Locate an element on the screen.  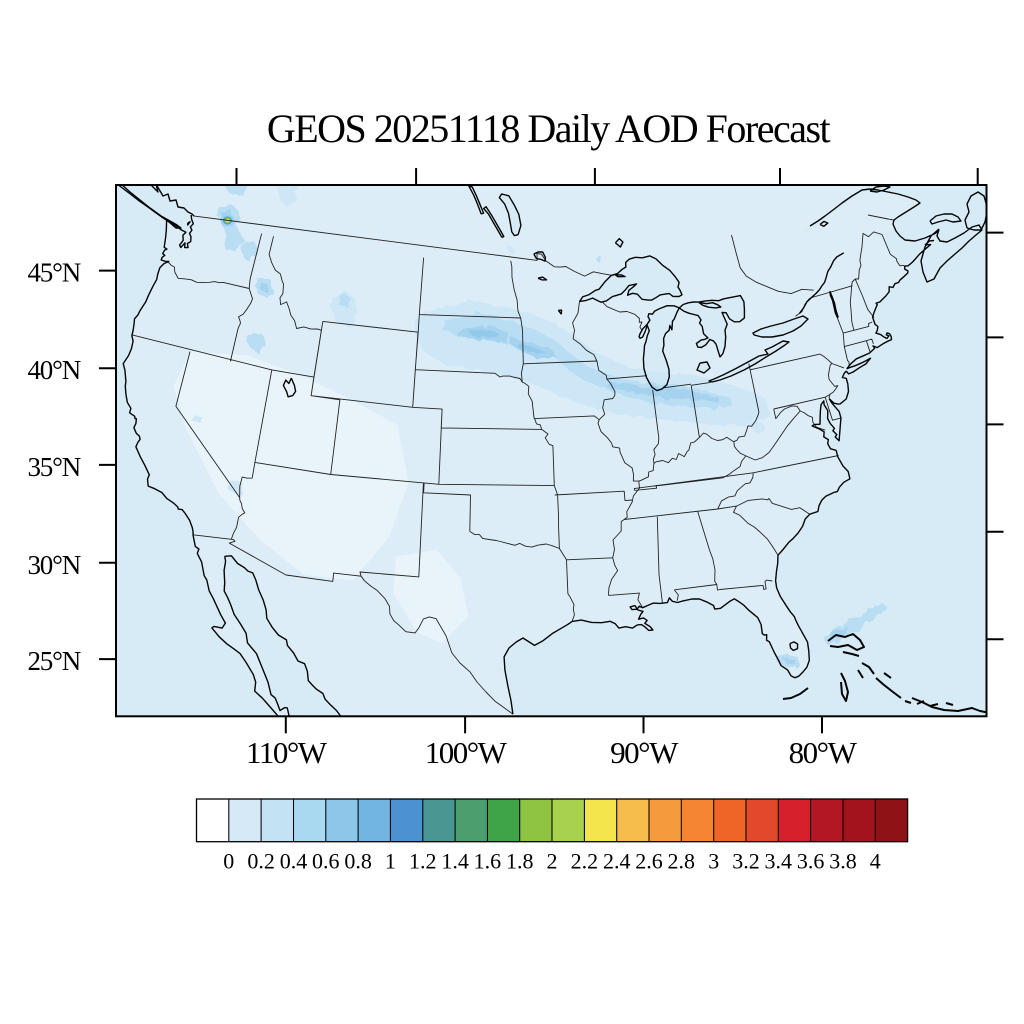
svg-text: 100°W is located at coordinates (466, 752).